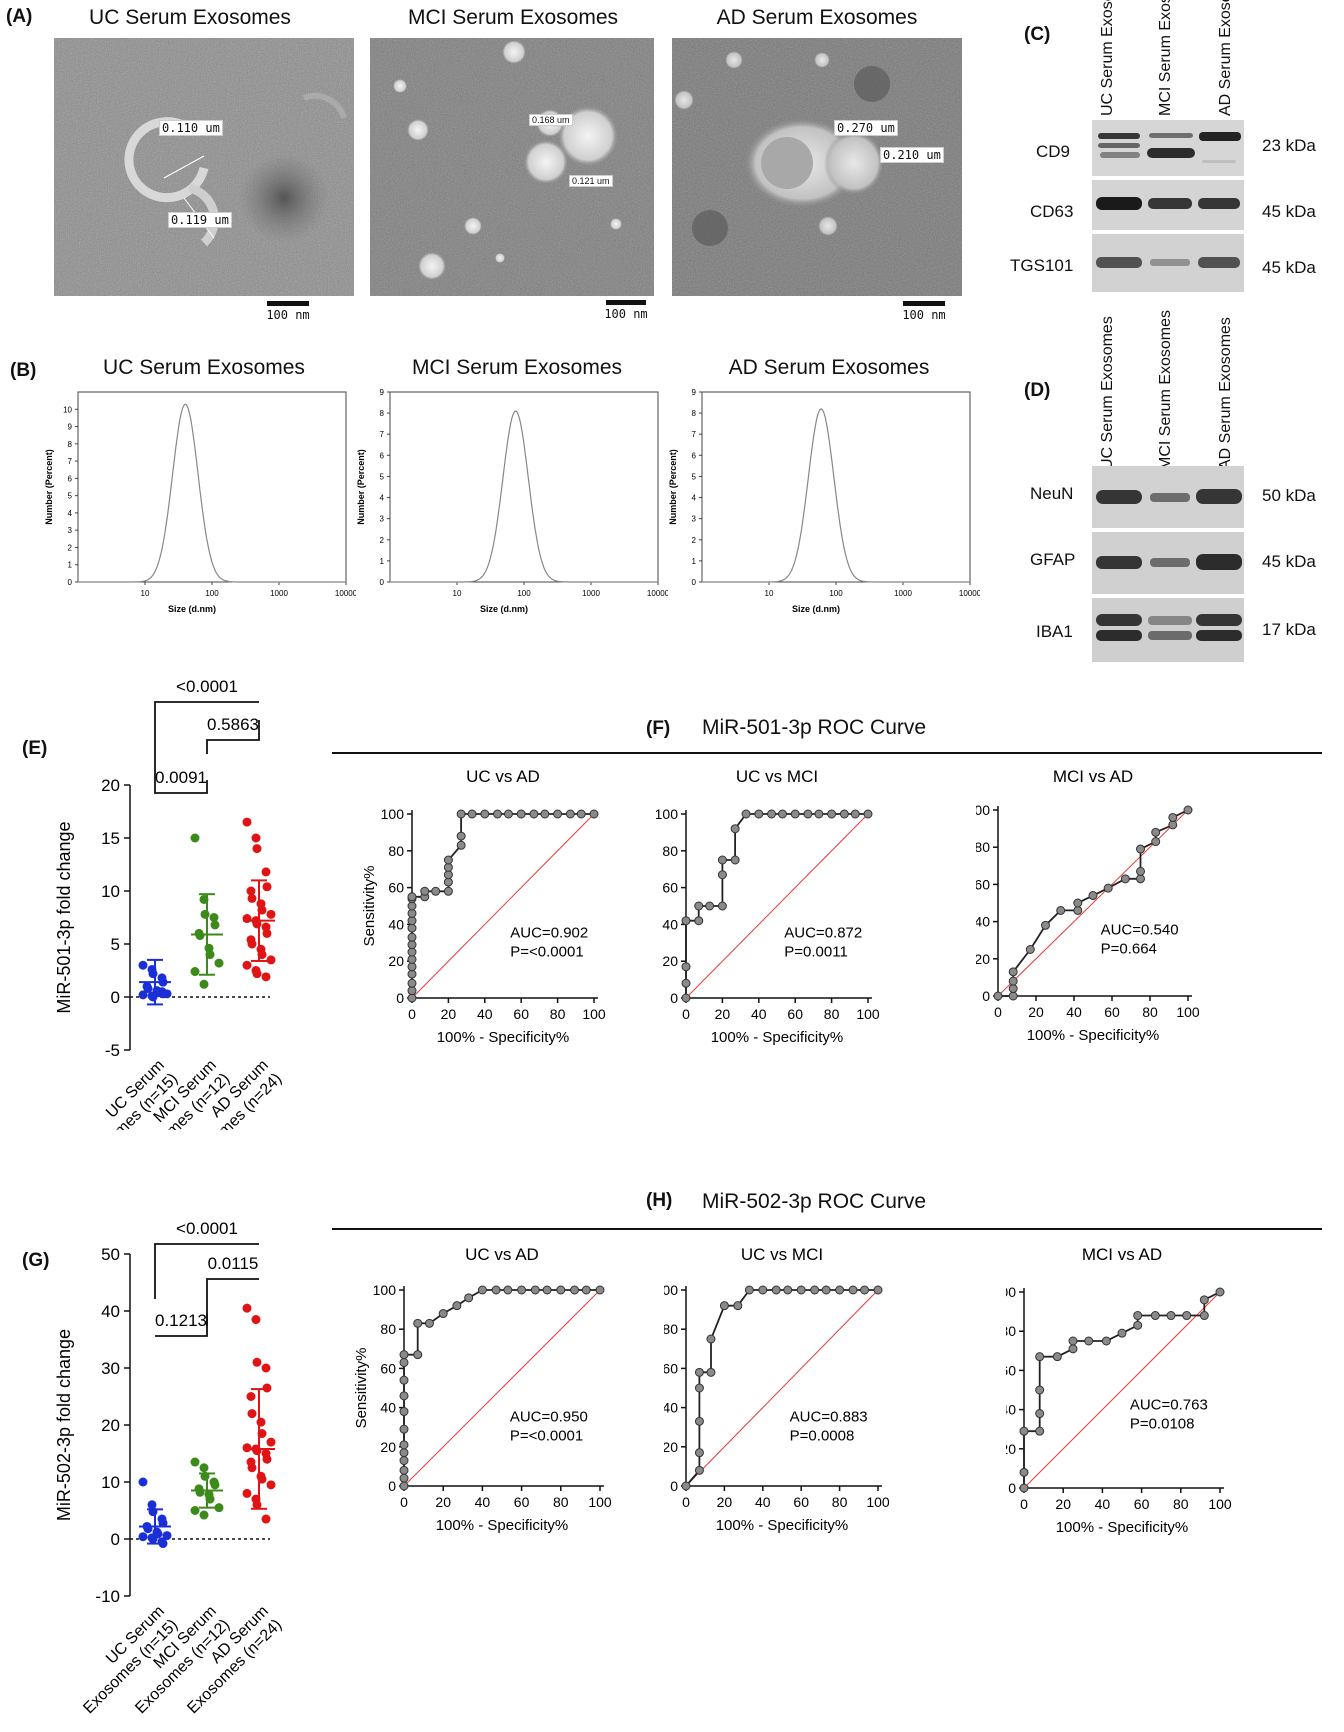  I want to click on blot-d-size-neun: 50 kDa, so click(1289, 495).